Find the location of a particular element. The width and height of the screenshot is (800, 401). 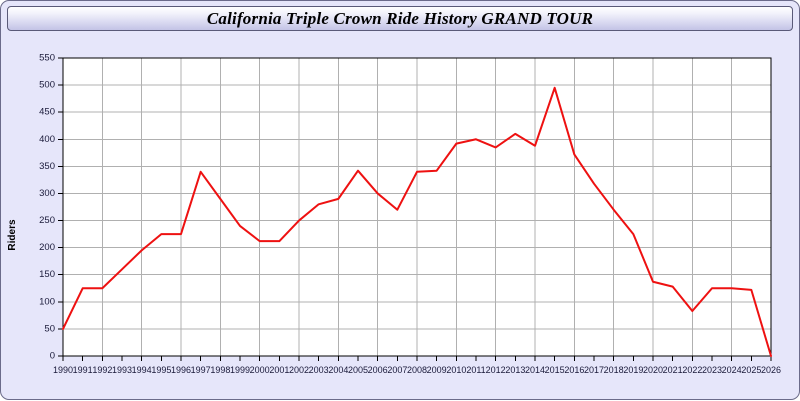

x-axis-tick-label: 2009 is located at coordinates (437, 370).